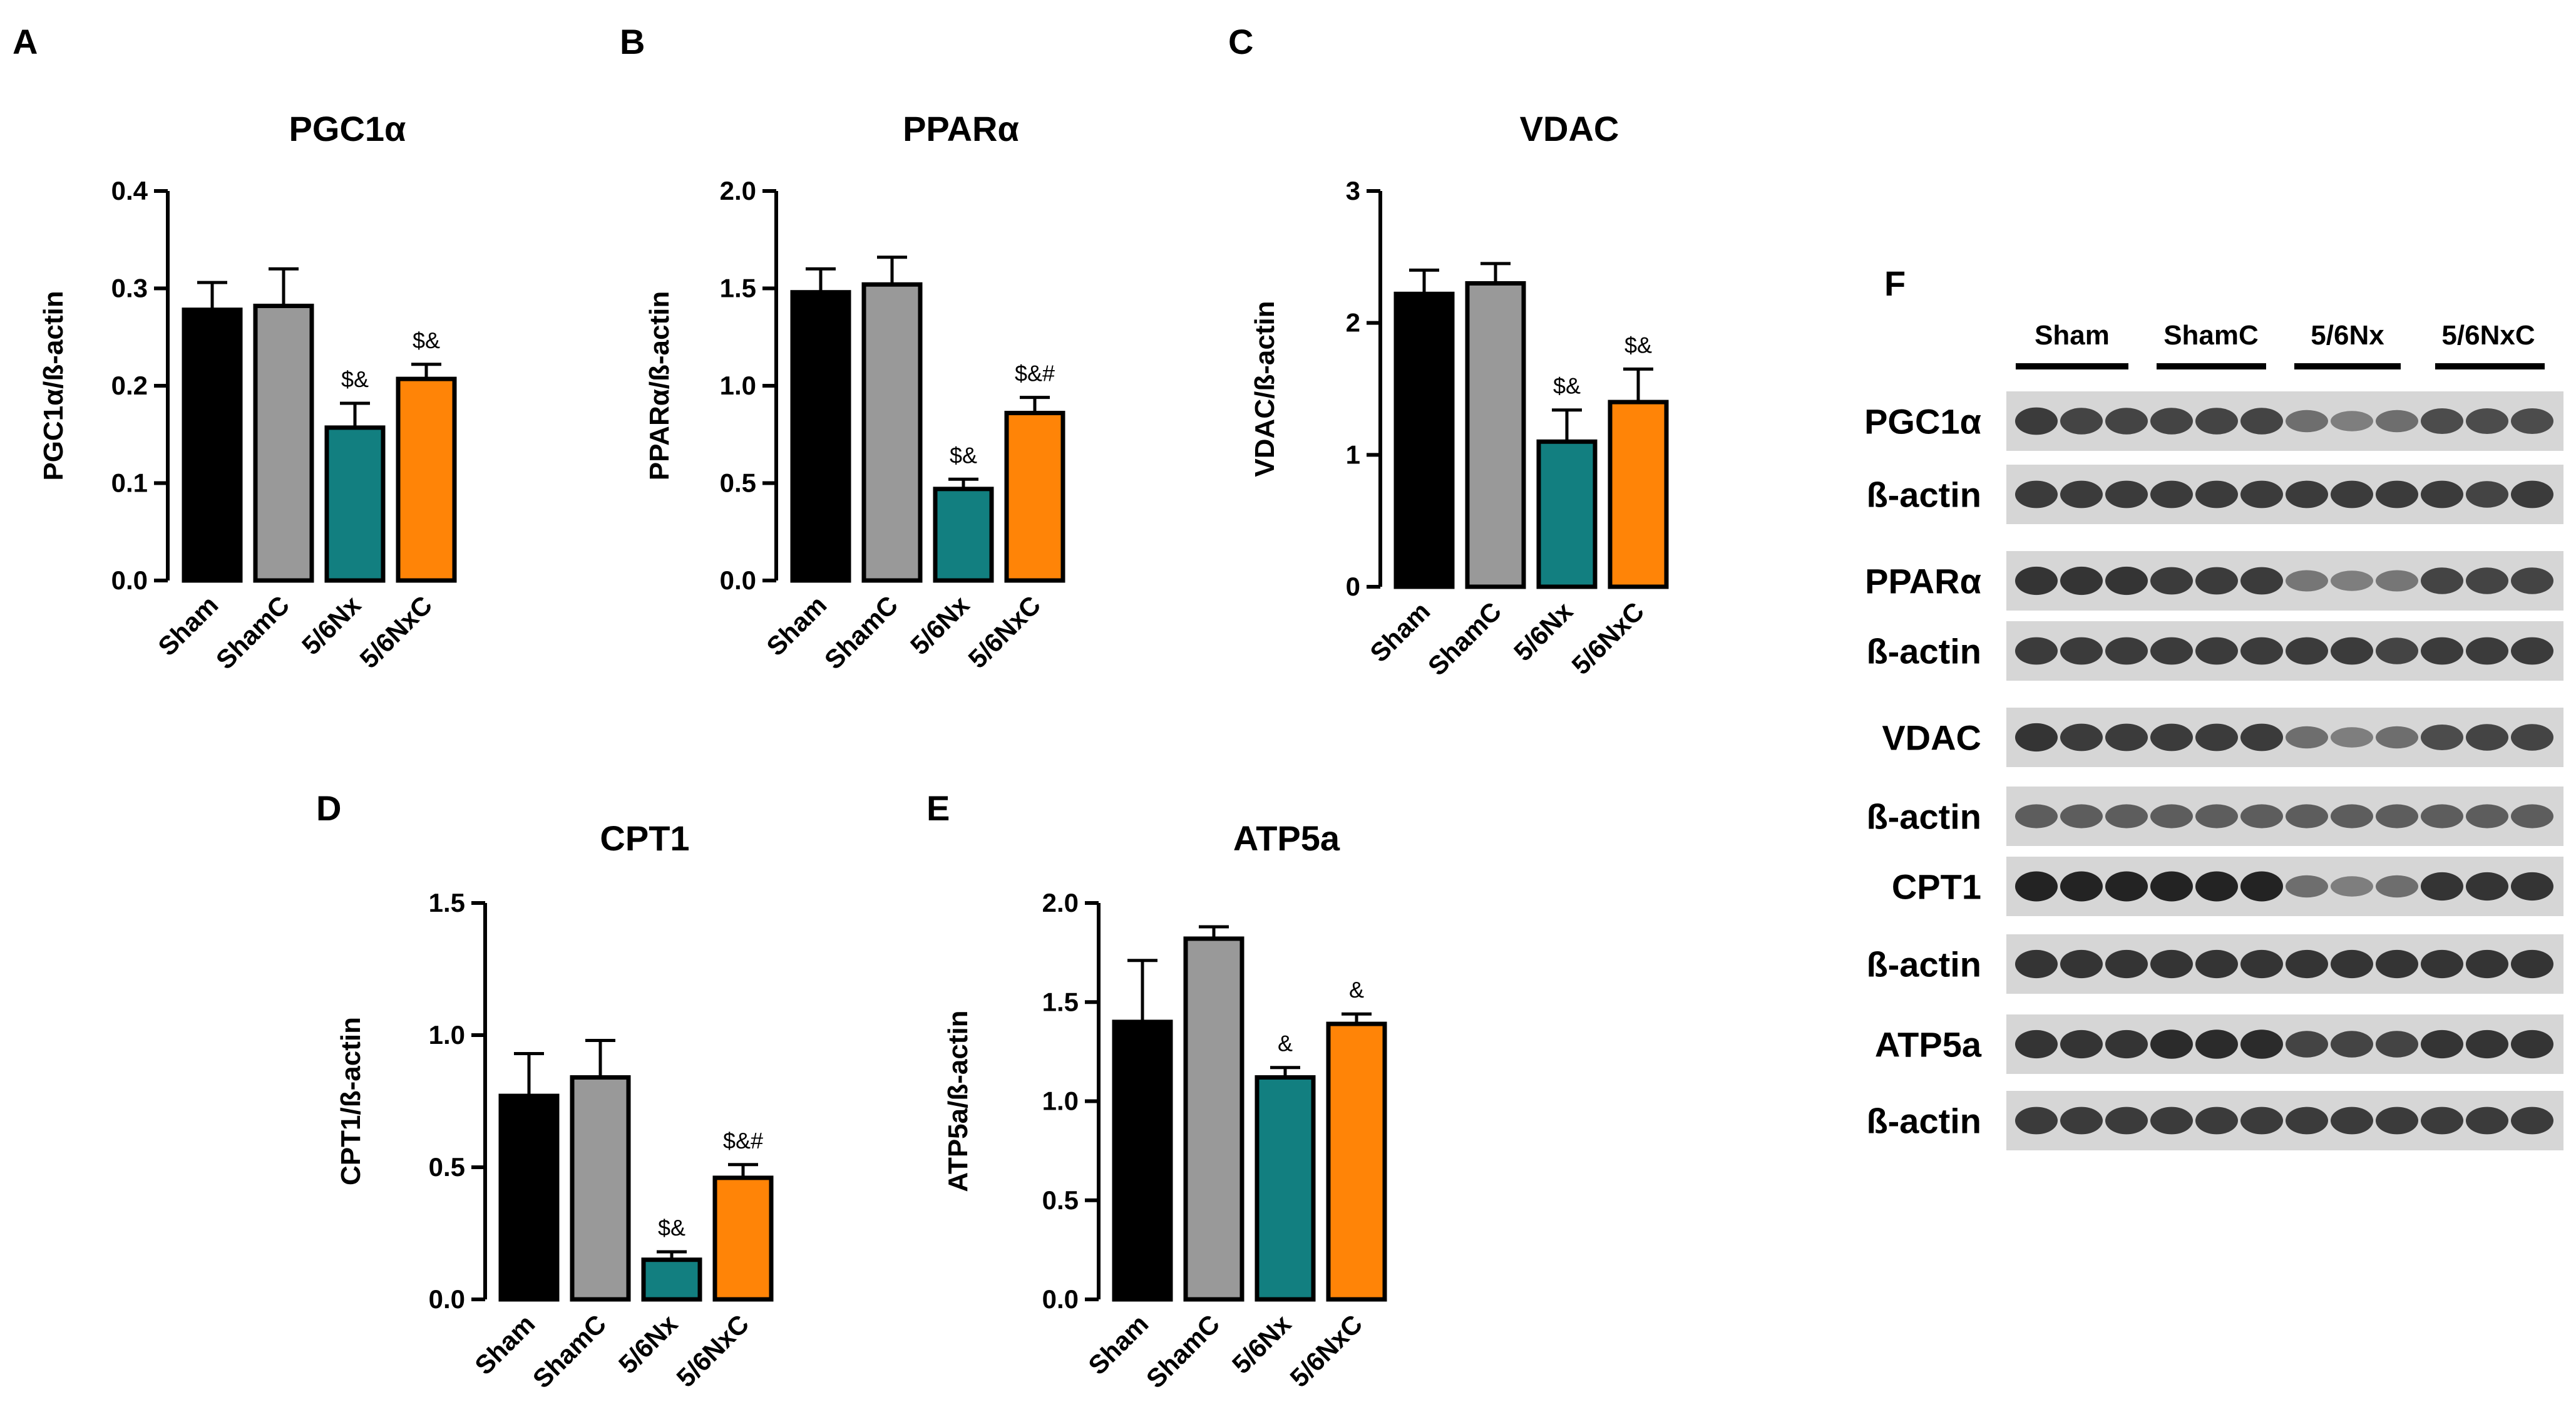  What do you see at coordinates (347, 128) in the screenshot?
I see `chart-title: PGC1α` at bounding box center [347, 128].